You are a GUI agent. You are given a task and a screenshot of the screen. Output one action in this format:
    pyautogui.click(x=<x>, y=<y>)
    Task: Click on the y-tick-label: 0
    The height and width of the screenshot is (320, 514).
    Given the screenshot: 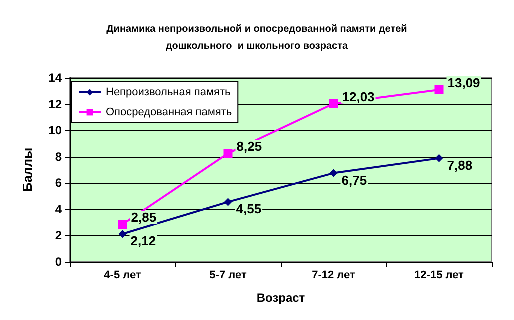 What is the action you would take?
    pyautogui.click(x=58, y=262)
    